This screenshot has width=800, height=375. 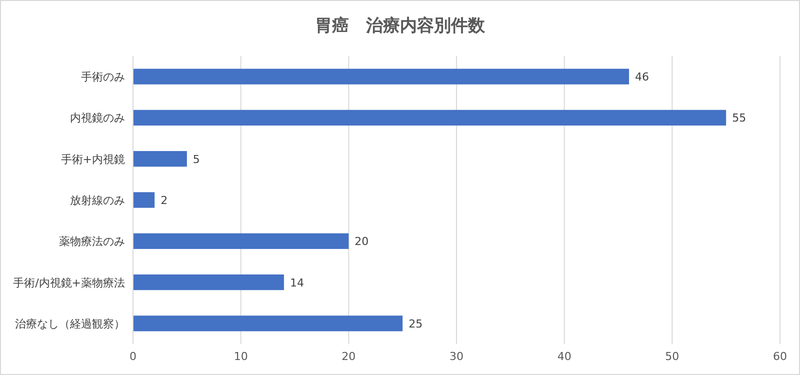 I want to click on x-tick-label: 40, so click(x=564, y=356).